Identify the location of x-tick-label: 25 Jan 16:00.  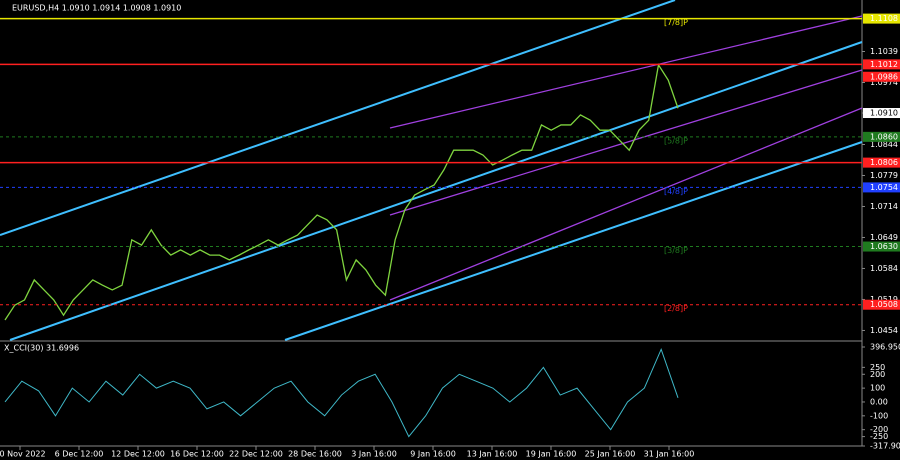
(610, 454).